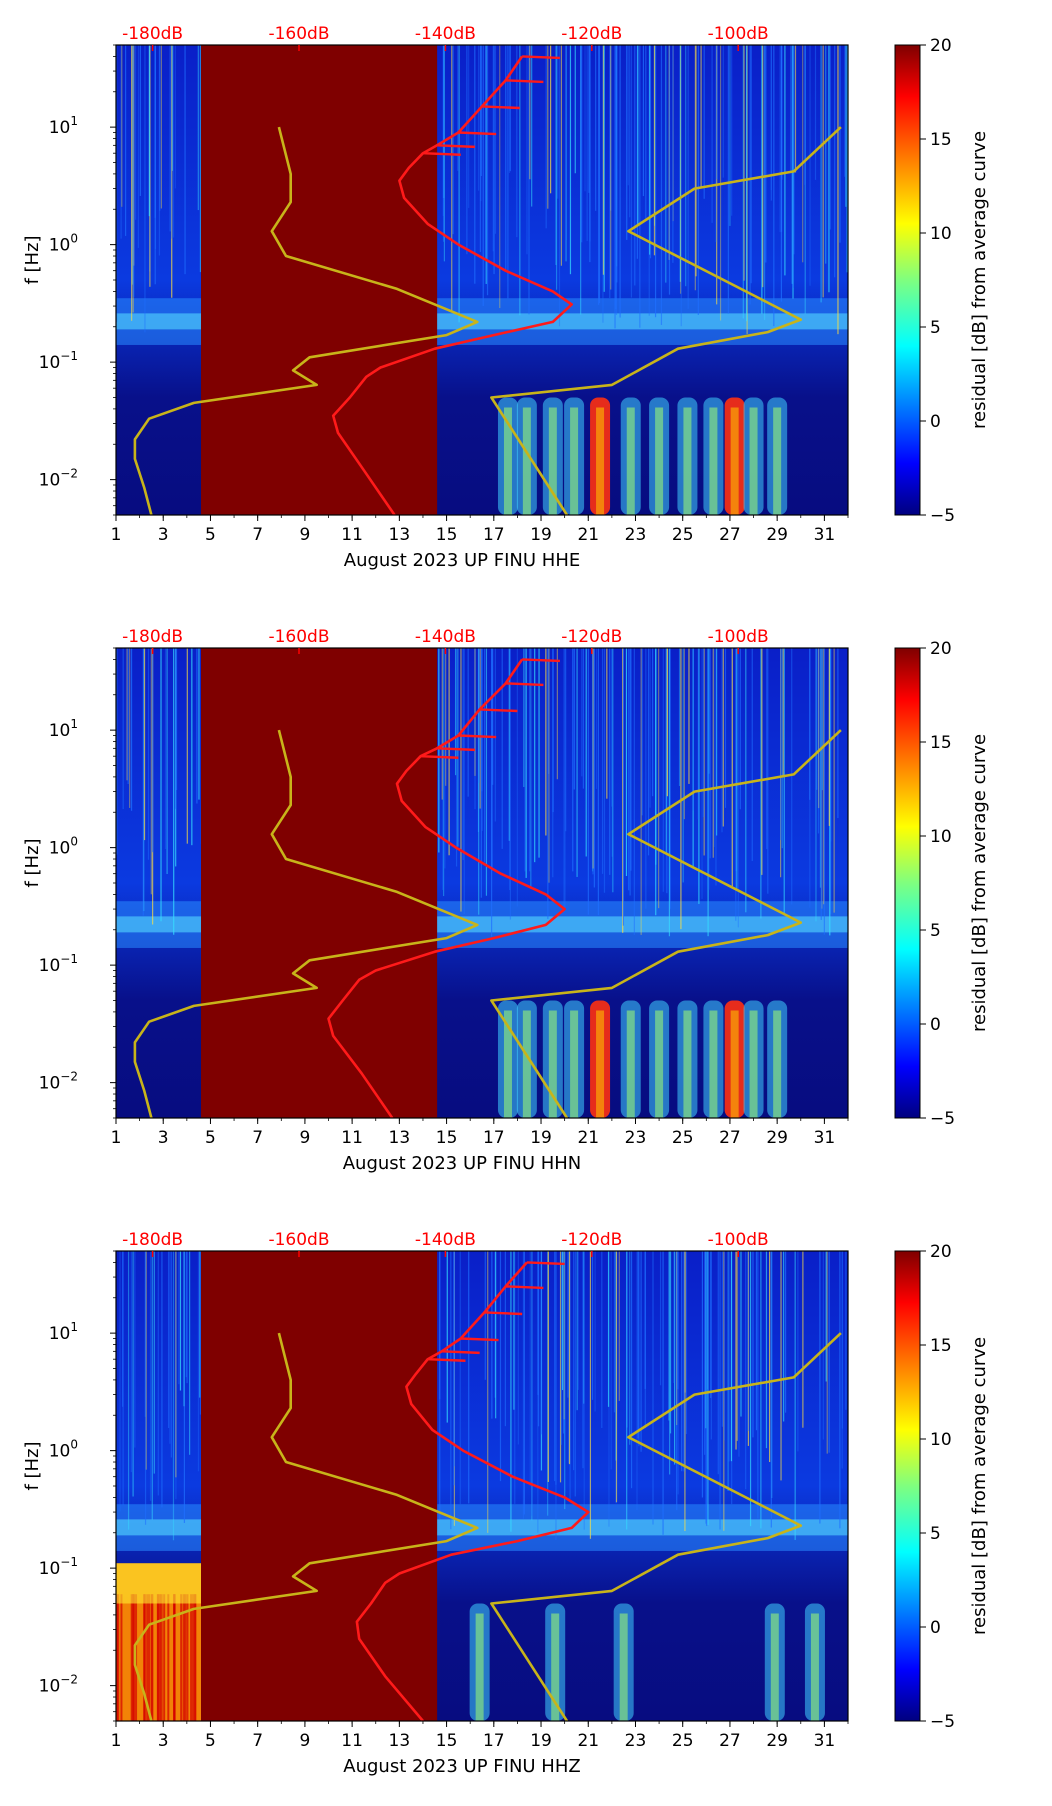 The width and height of the screenshot is (1052, 1806). What do you see at coordinates (825, 1138) in the screenshot?
I see `x-tick-label: 31` at bounding box center [825, 1138].